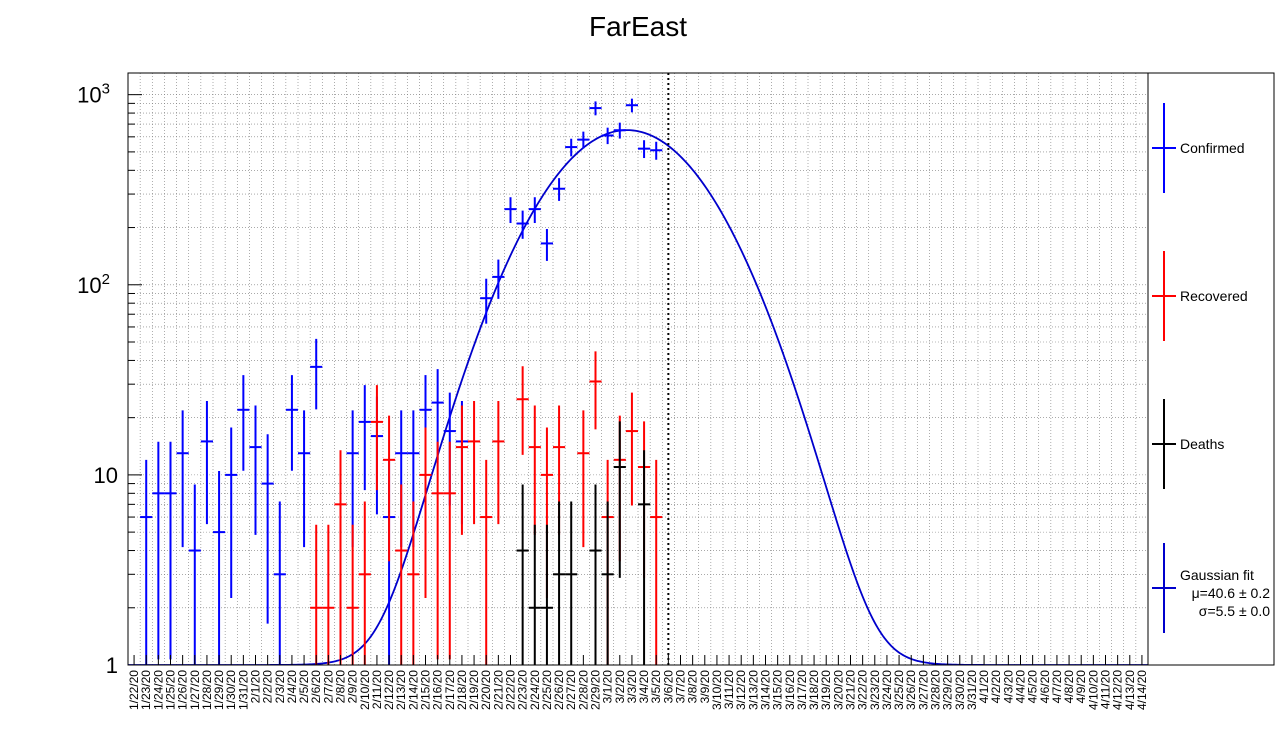 Image resolution: width=1276 pixels, height=740 pixels. I want to click on x-tick-label: 4/7/20, so click(1057, 687).